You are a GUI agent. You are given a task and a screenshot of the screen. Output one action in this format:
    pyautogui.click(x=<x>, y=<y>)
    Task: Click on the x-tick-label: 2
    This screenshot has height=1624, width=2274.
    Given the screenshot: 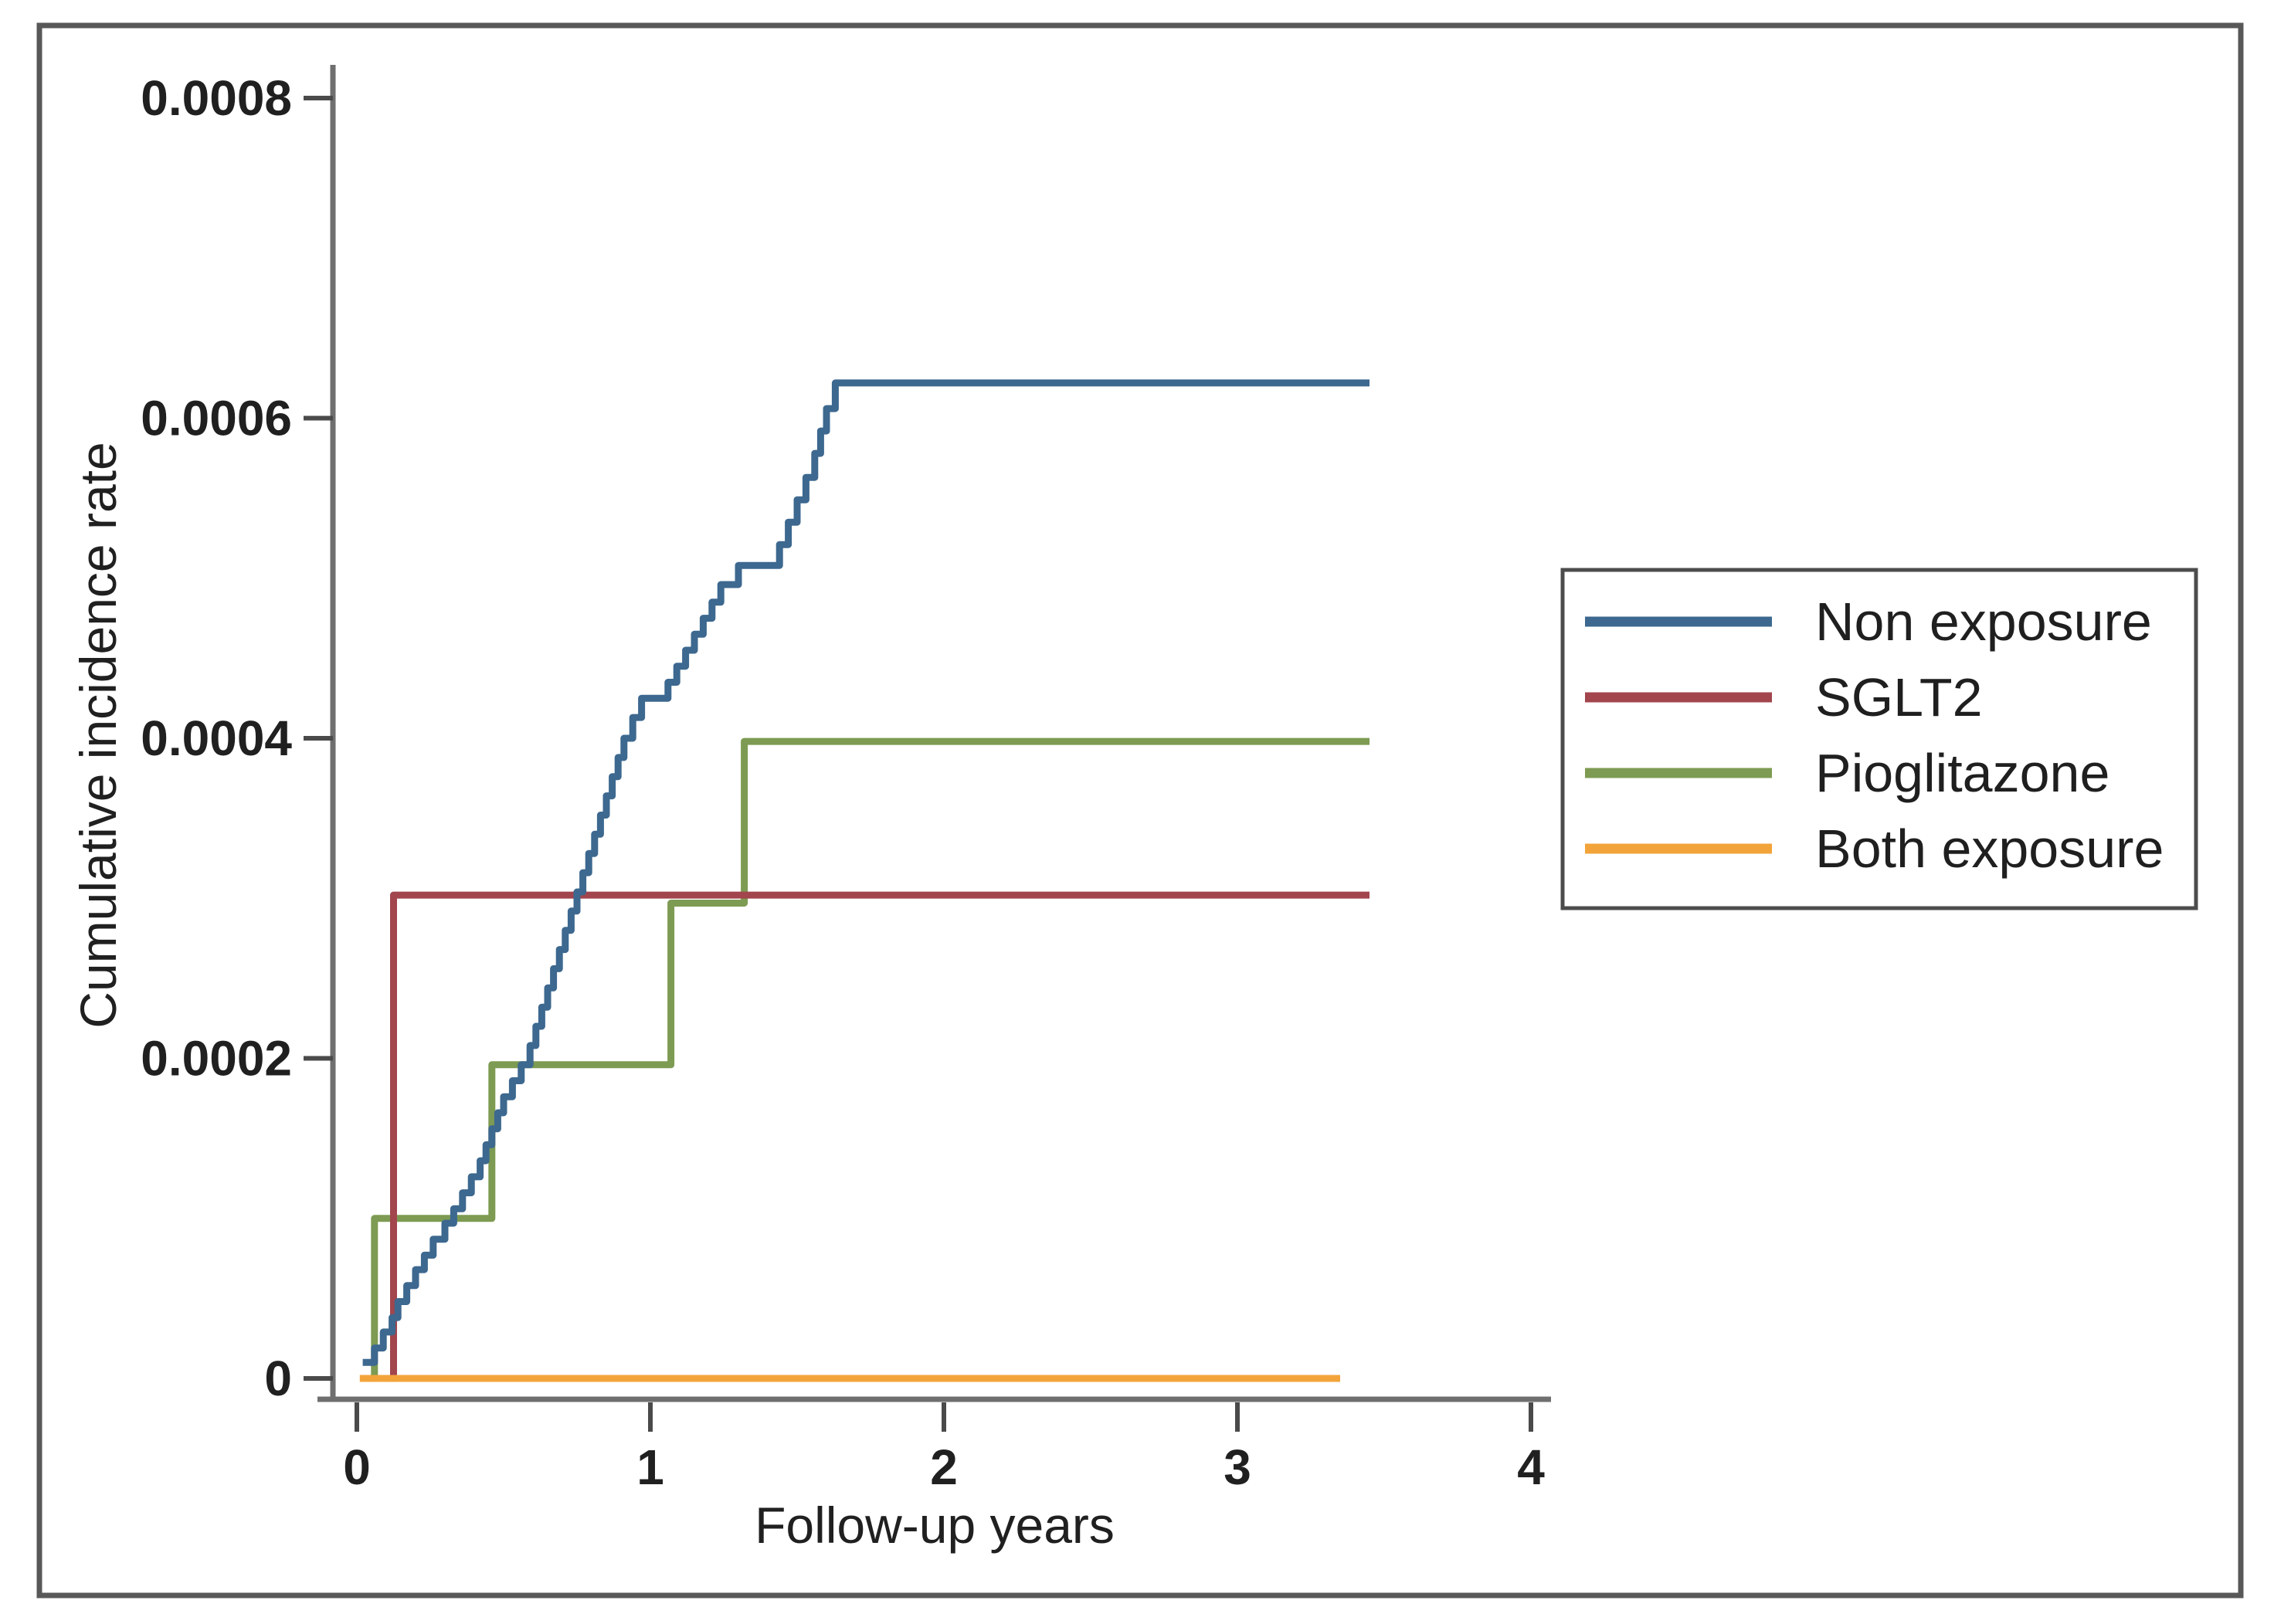 What is the action you would take?
    pyautogui.click(x=944, y=1467)
    